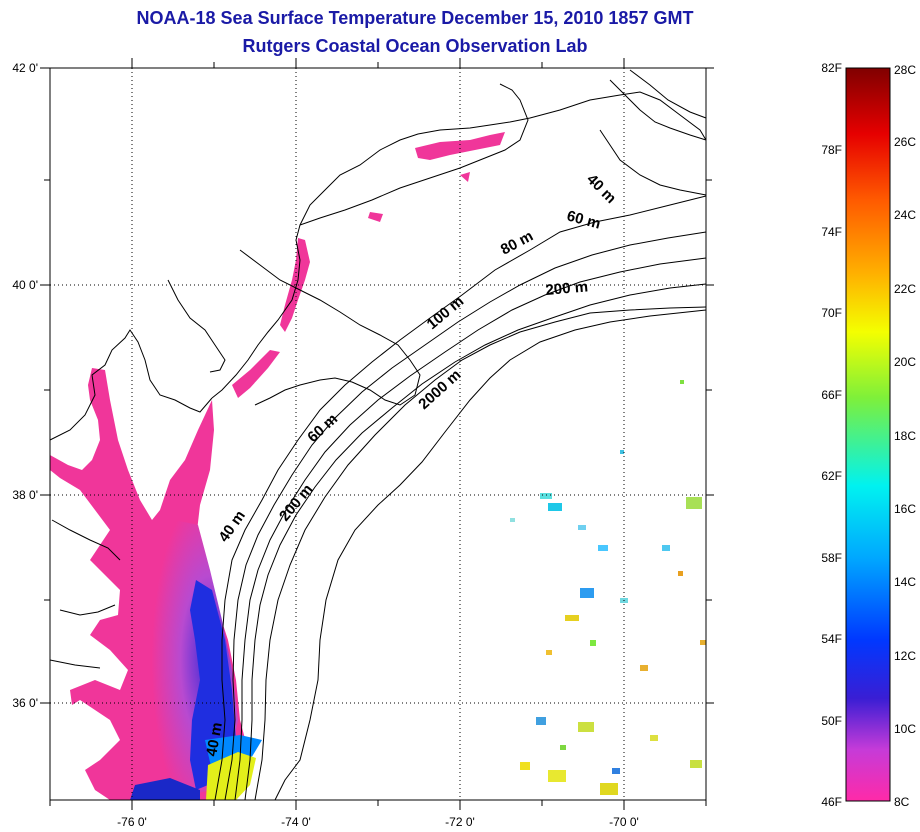 Image resolution: width=920 pixels, height=832 pixels. Describe the element at coordinates (831, 721) in the screenshot. I see `cb-f-label: 50F` at that location.